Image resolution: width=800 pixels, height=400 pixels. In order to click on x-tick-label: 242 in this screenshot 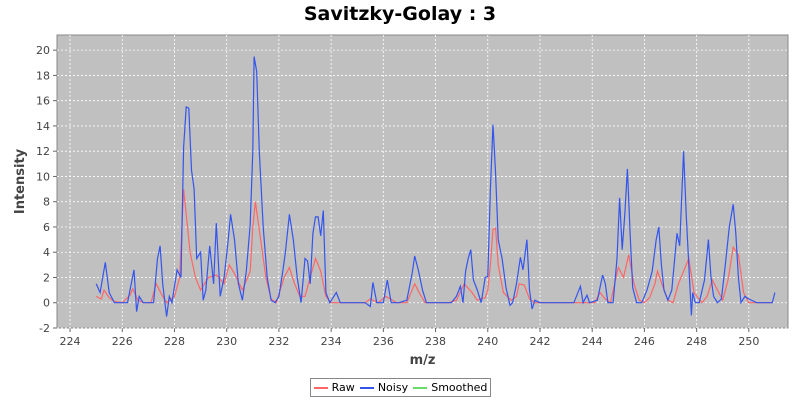, I will do `click(539, 341)`.